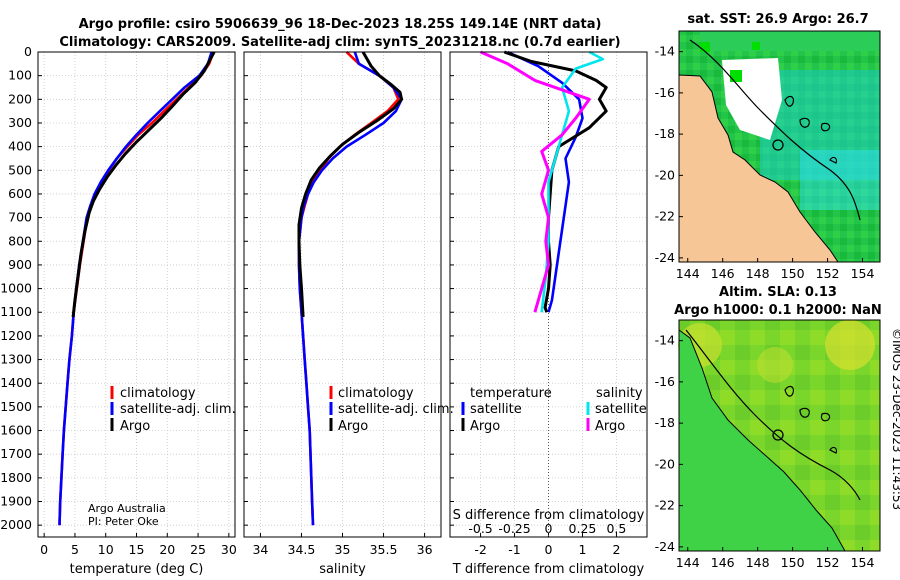 This screenshot has width=900, height=580. What do you see at coordinates (425, 549) in the screenshot?
I see `x-tick-label: 36` at bounding box center [425, 549].